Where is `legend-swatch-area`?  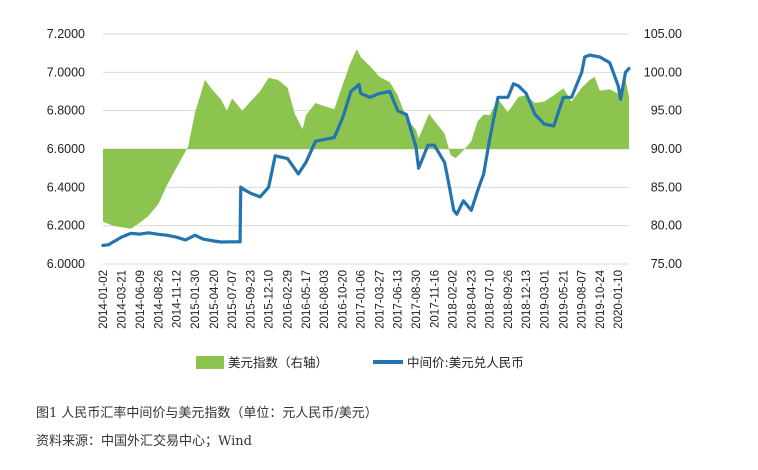 legend-swatch-area is located at coordinates (210, 362).